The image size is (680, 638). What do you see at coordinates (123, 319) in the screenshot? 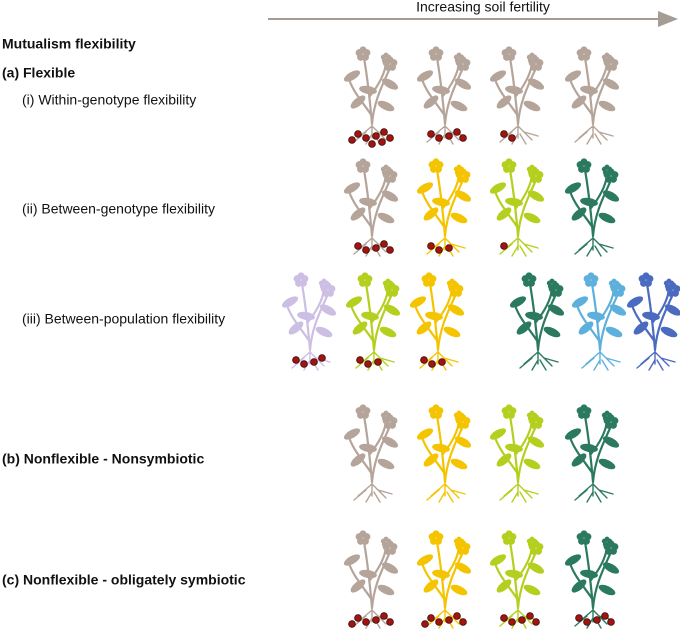
I see `row-label: (iii) Between-population flexibility` at bounding box center [123, 319].